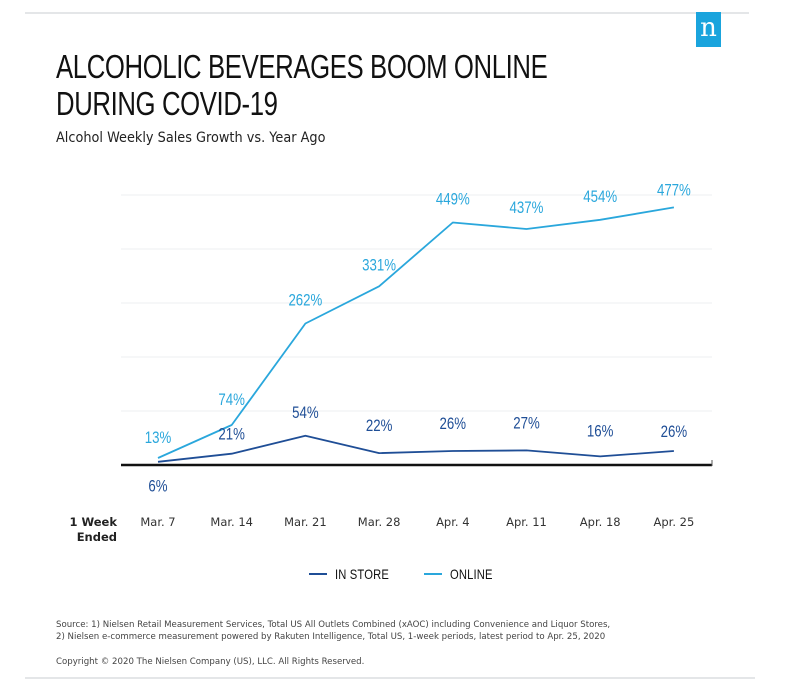  I want to click on data-label-online: 74%, so click(231, 400).